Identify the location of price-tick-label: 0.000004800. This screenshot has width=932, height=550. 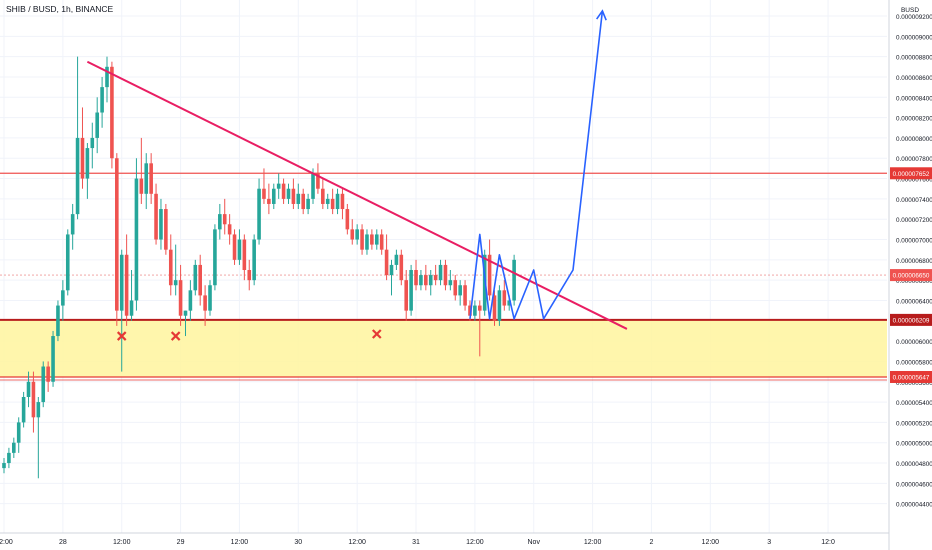
(914, 464).